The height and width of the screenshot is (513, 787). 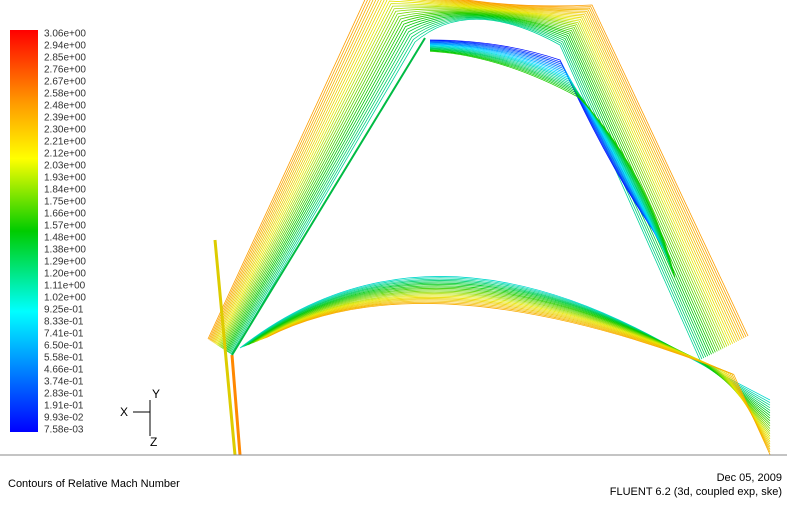 I want to click on colorbar-label: 1.48e+00, so click(x=65, y=238).